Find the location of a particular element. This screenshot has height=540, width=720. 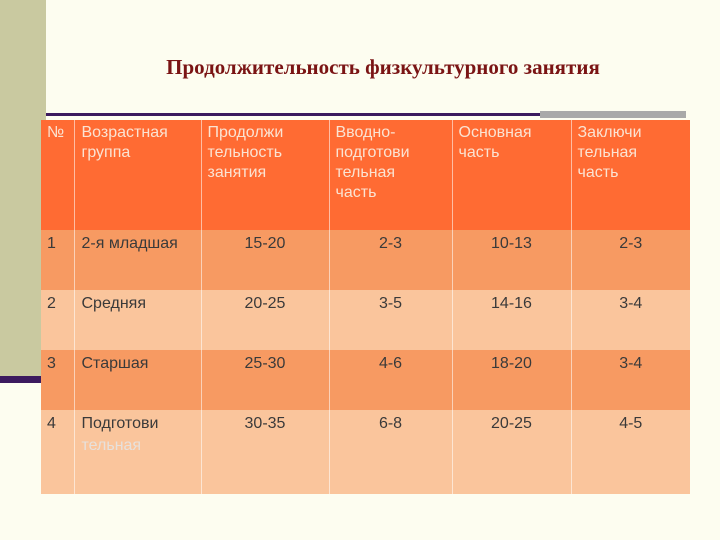

cell-main: 20-25 is located at coordinates (511, 452).